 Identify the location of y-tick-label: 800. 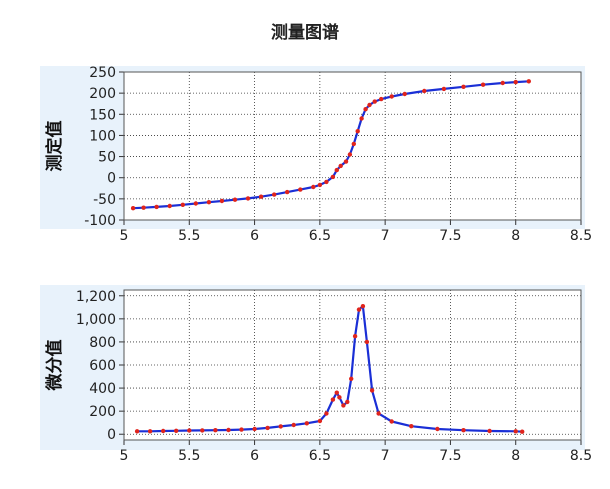
(102, 343).